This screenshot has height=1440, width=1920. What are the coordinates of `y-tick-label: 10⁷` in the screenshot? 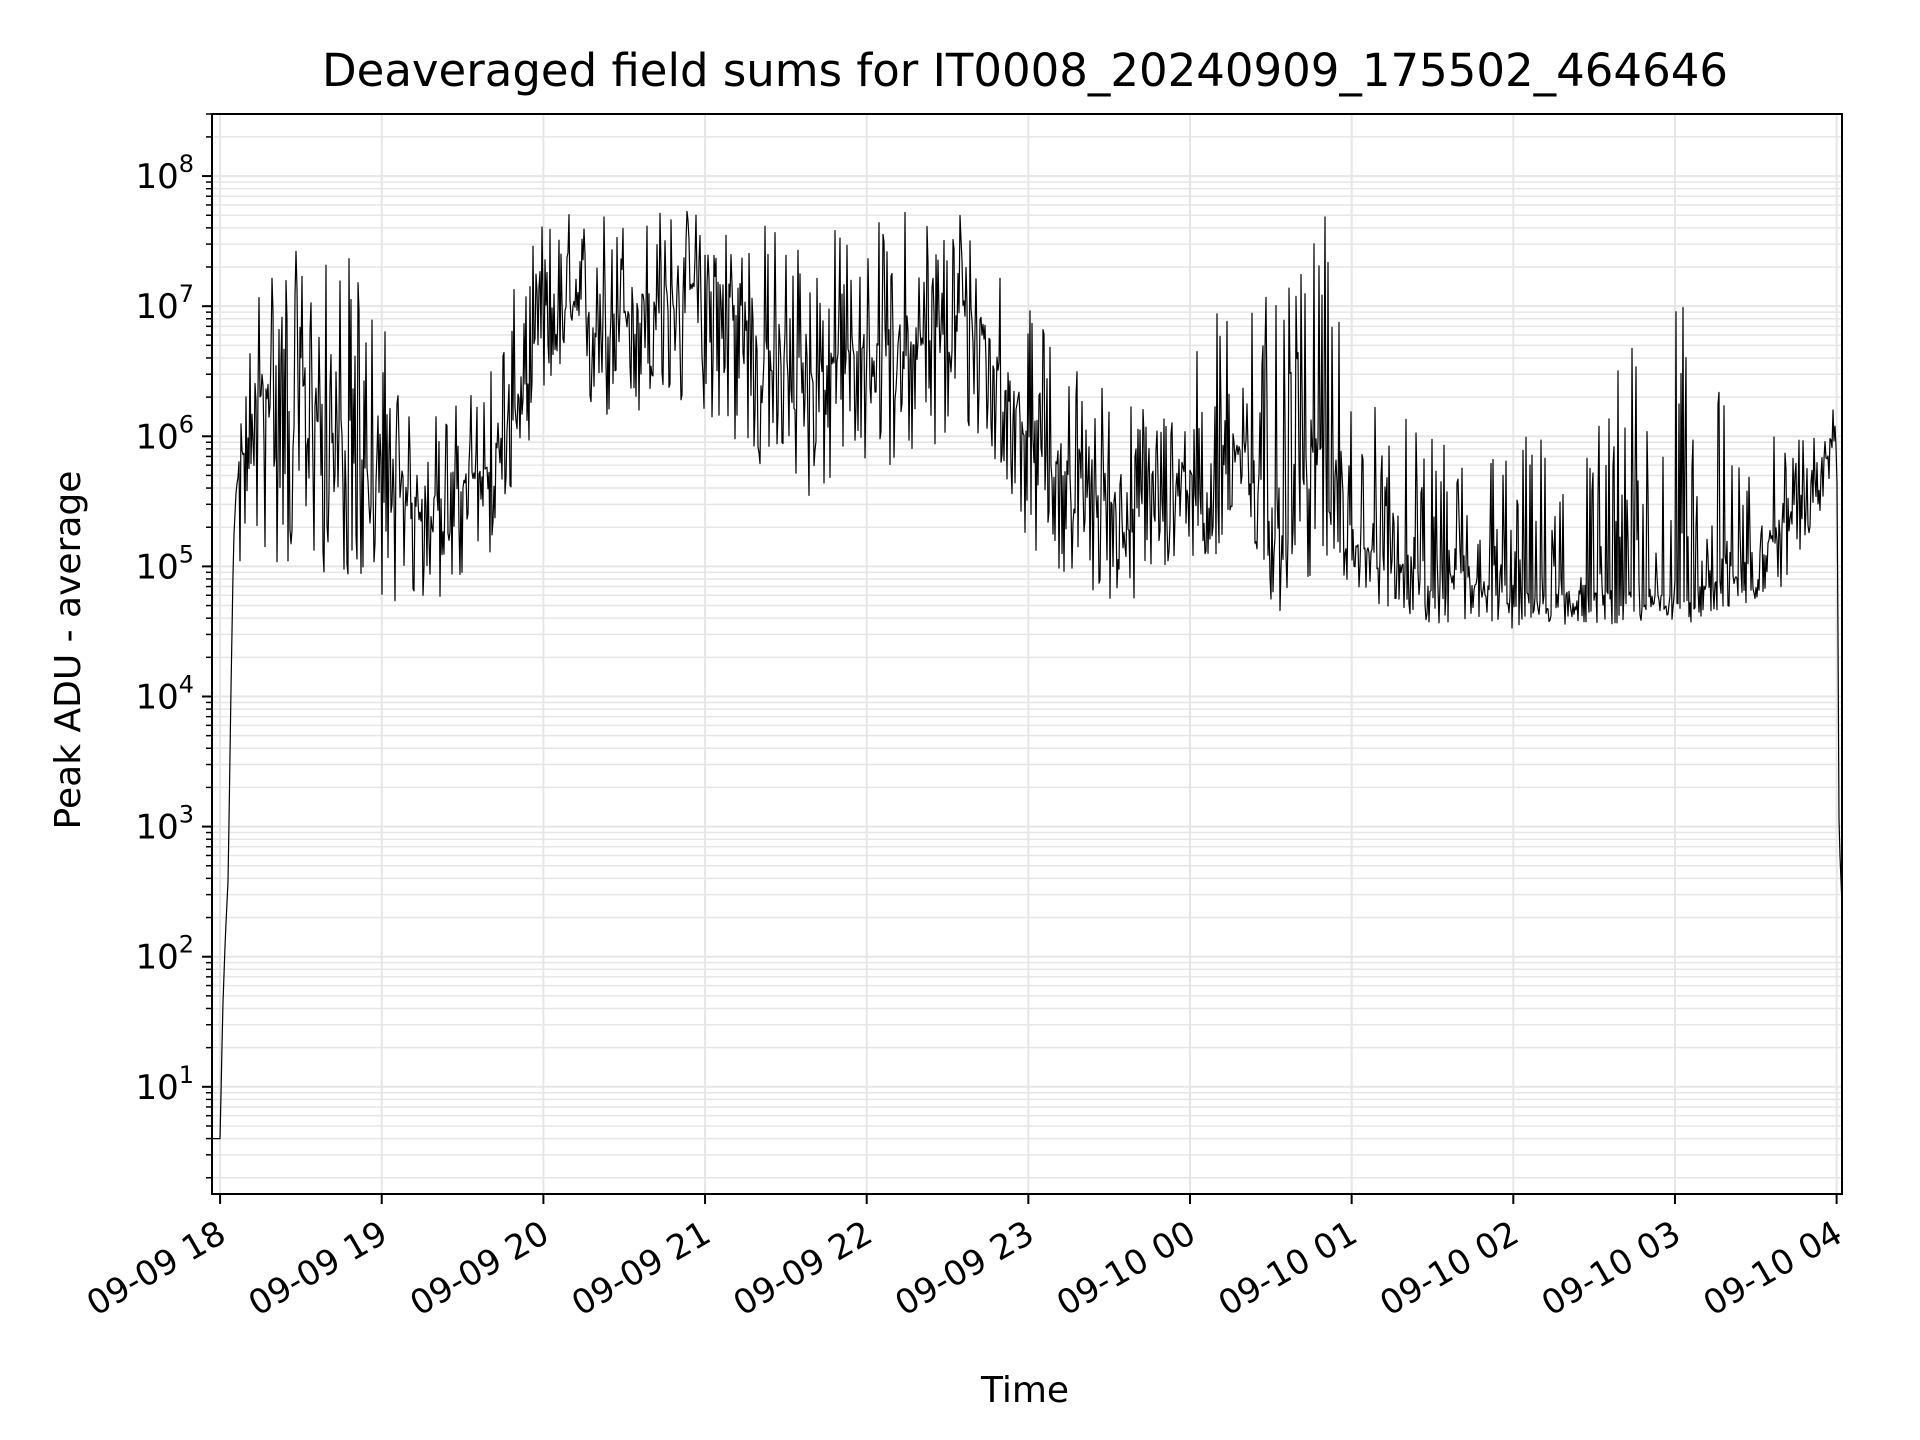 It's located at (164, 303).